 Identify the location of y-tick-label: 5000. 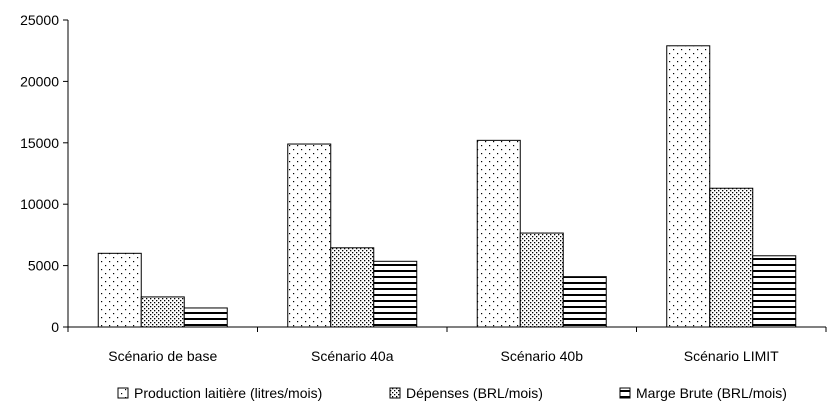
(43, 266).